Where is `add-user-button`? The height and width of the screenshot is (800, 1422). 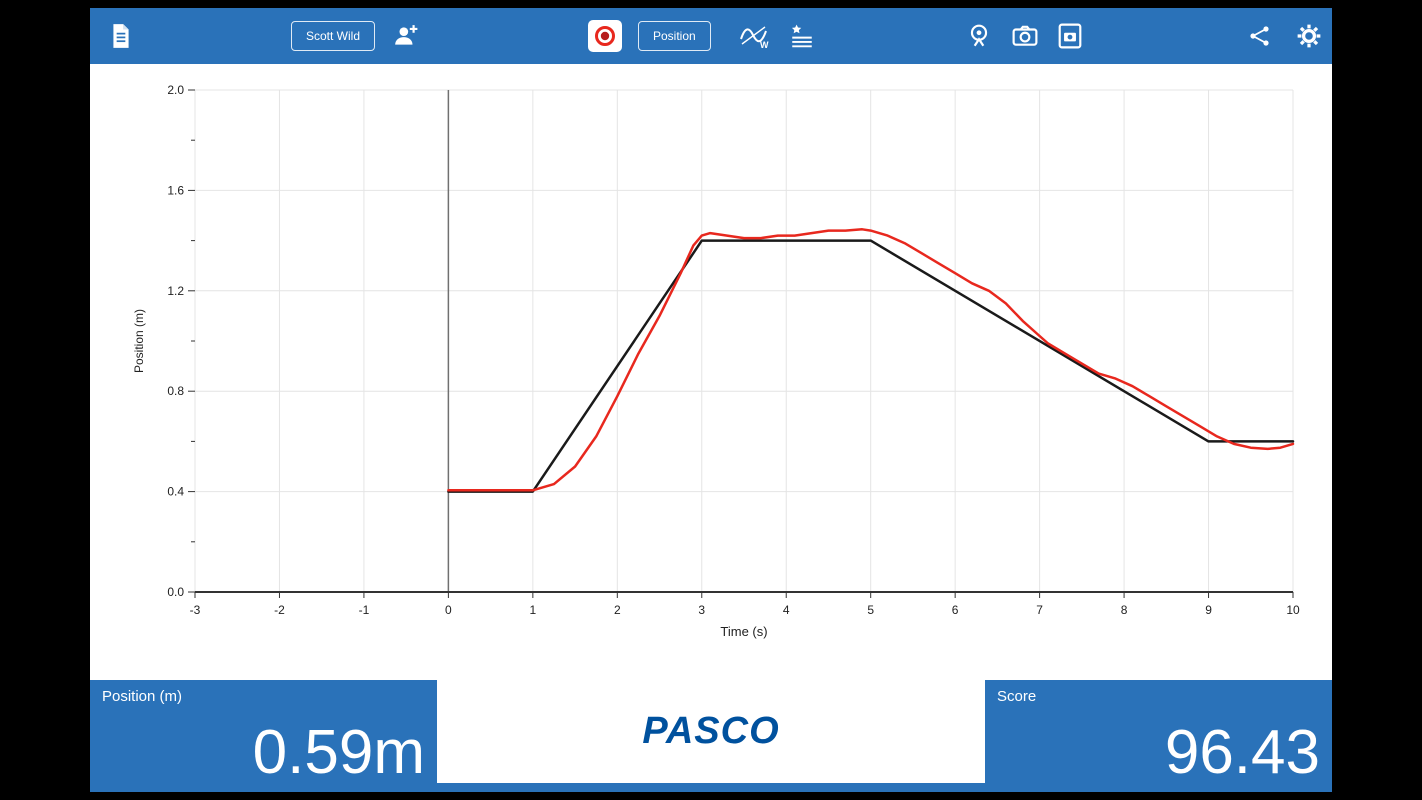 add-user-button is located at coordinates (406, 36).